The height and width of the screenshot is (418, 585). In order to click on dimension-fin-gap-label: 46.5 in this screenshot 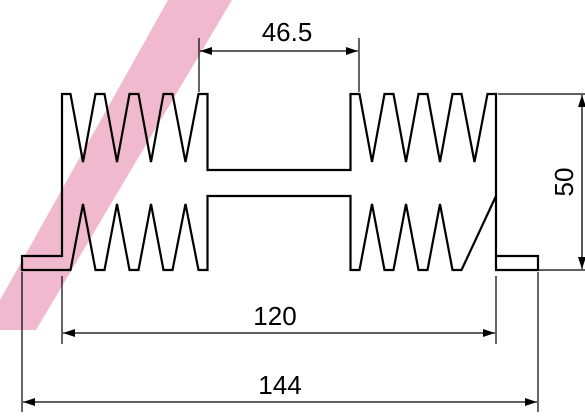, I will do `click(287, 32)`.